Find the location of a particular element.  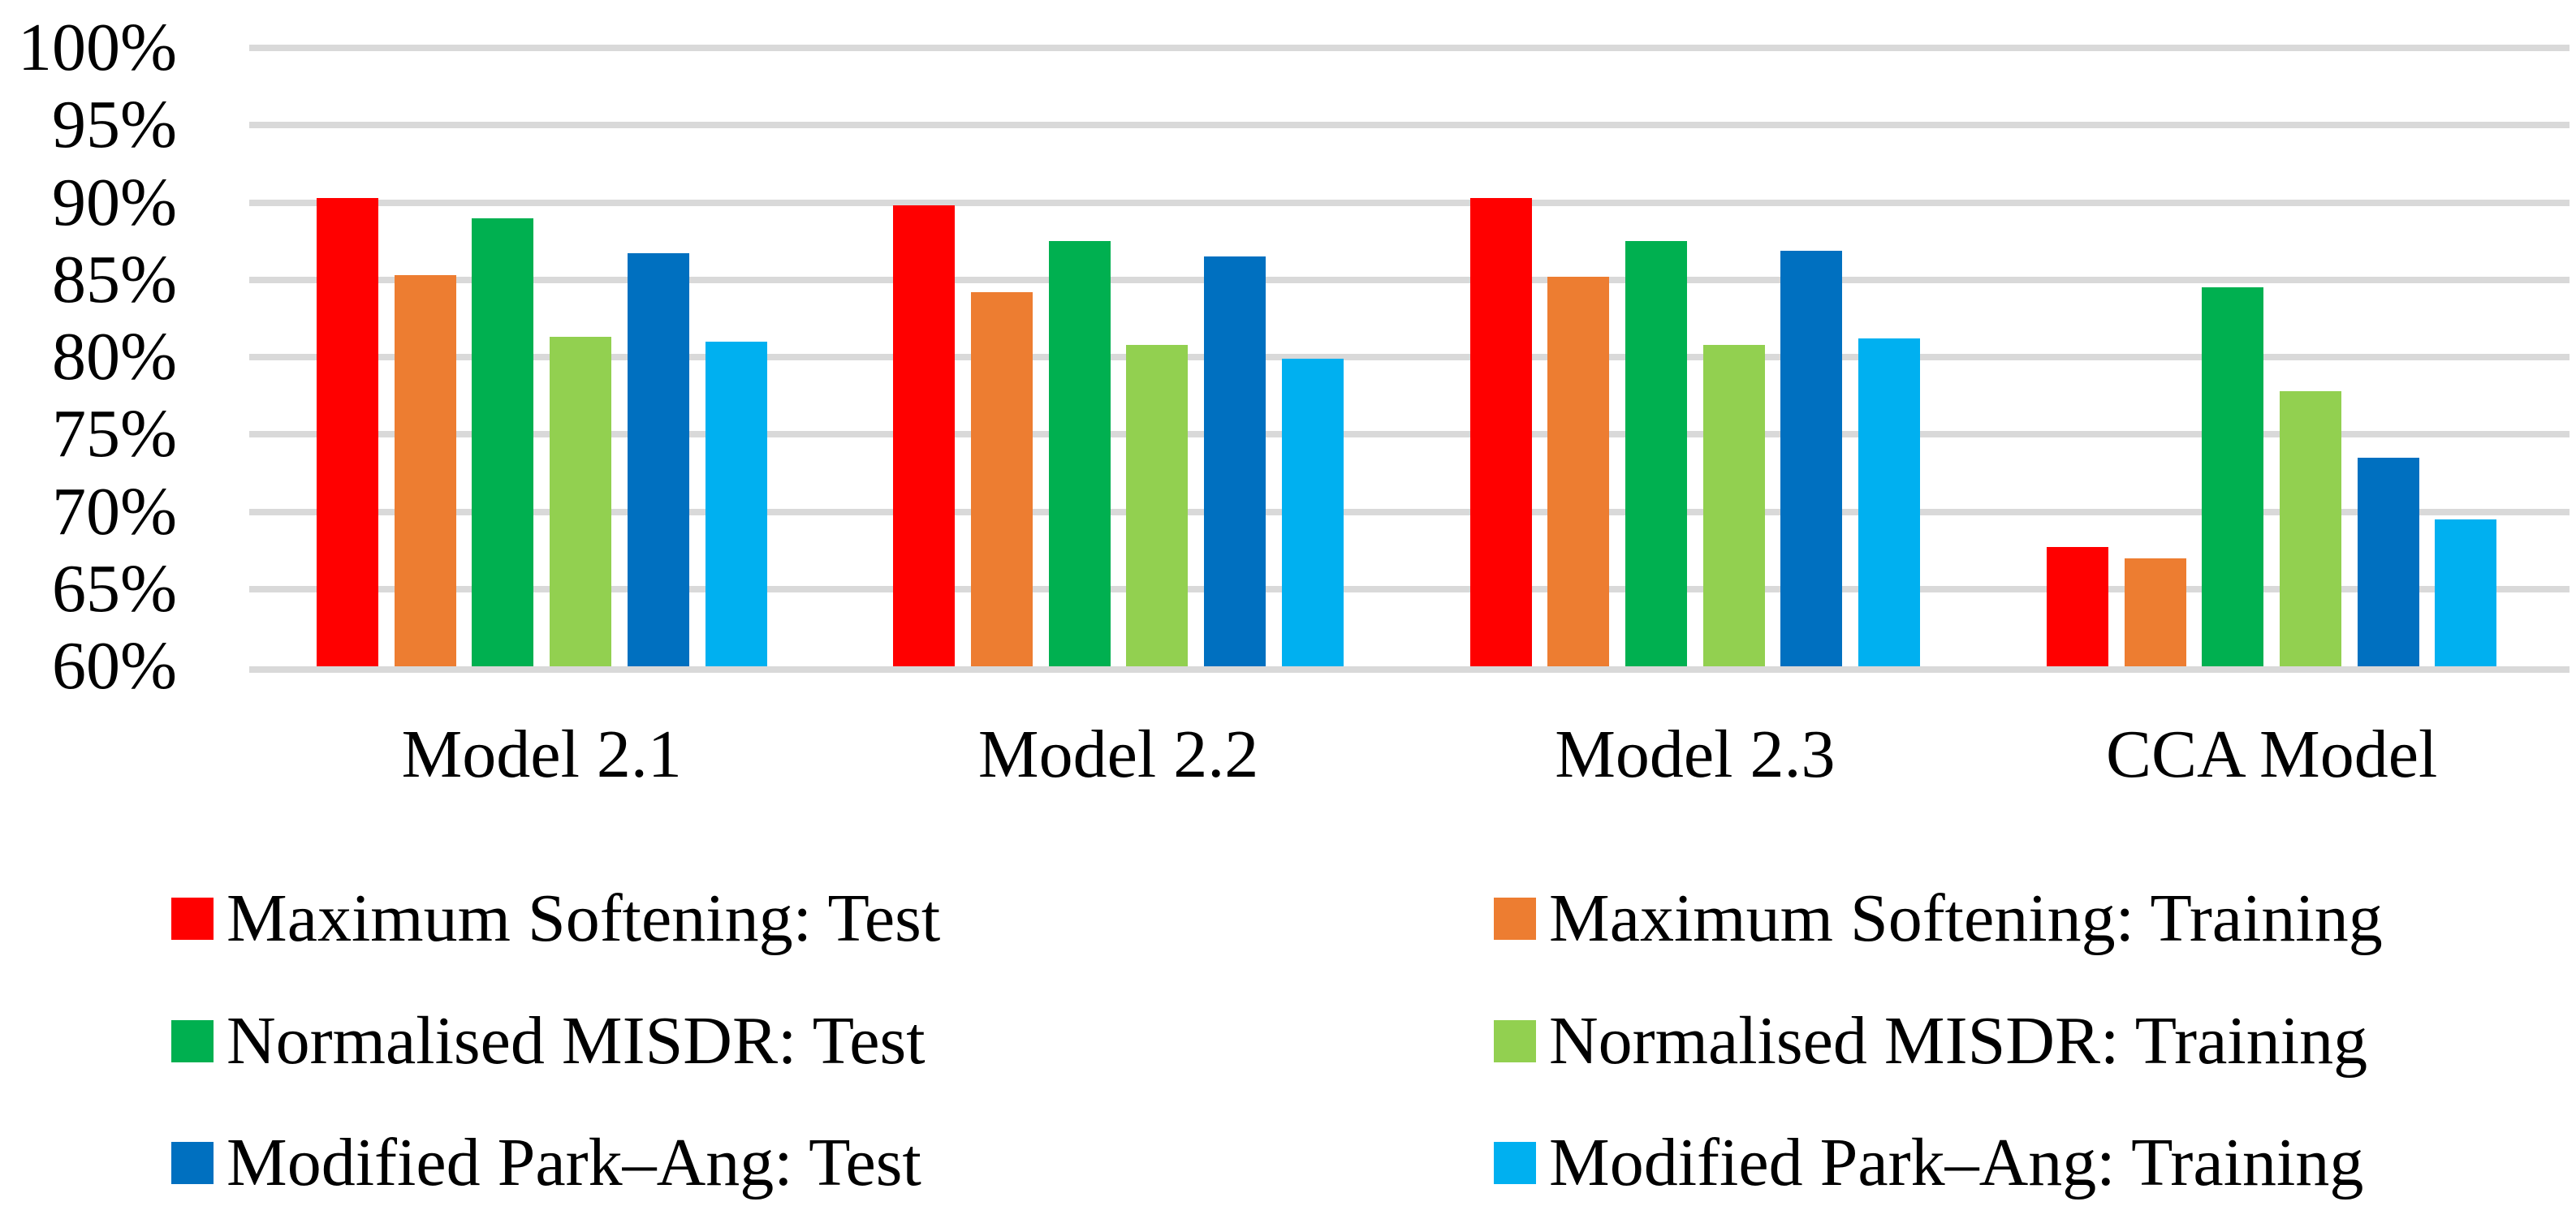

legend-label-maximum-softening-training: Maximum Softening: Training is located at coordinates (1966, 918).